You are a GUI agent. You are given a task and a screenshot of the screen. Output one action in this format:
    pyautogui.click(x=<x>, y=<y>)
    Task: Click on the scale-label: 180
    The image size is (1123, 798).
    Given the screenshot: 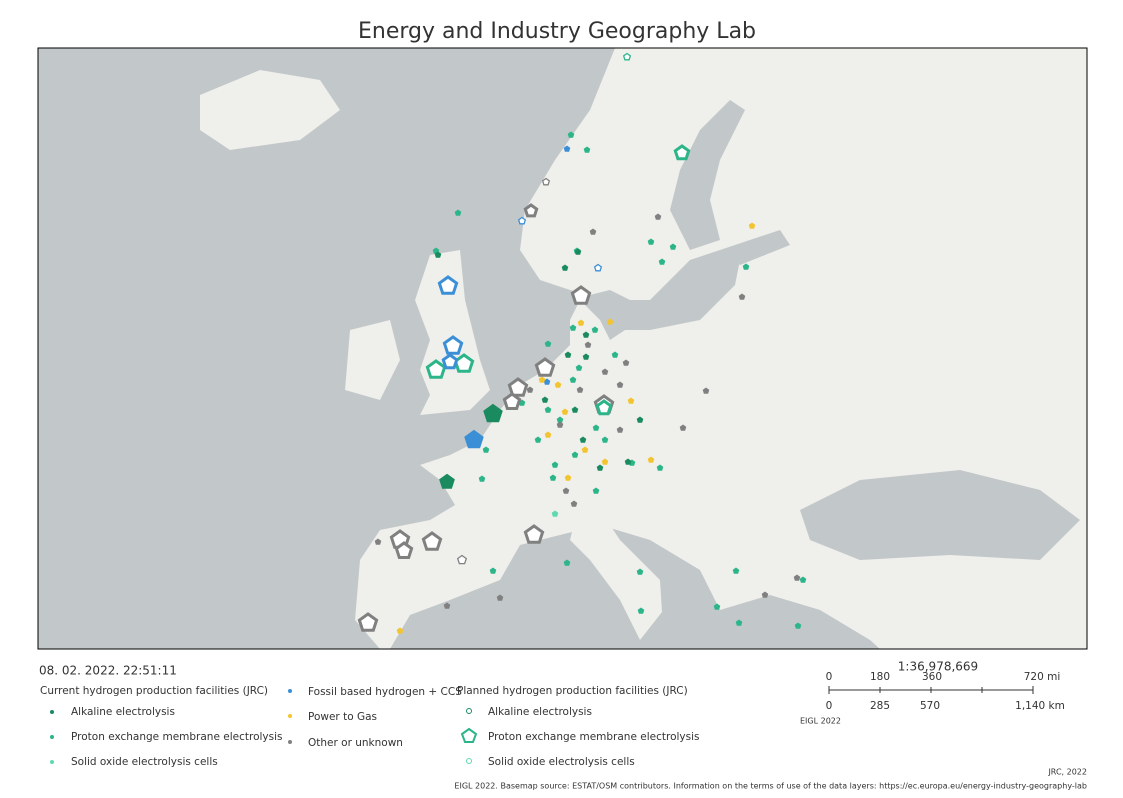 What is the action you would take?
    pyautogui.click(x=880, y=677)
    